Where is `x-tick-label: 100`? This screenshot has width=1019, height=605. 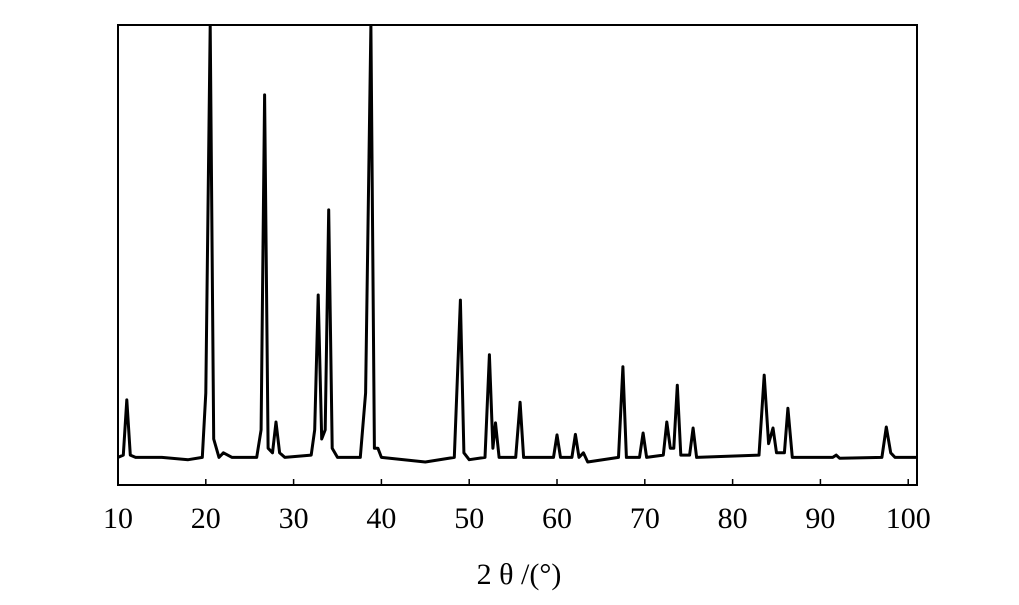
x-tick-label: 100 is located at coordinates (908, 518).